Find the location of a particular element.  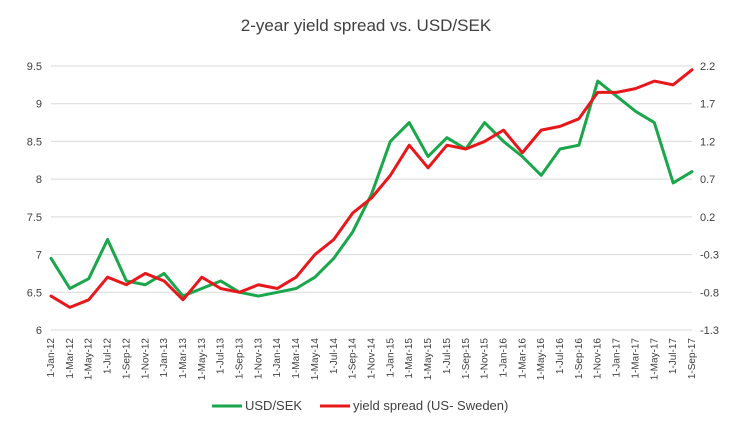

x-tick-label: 1-May-14 is located at coordinates (315, 359).